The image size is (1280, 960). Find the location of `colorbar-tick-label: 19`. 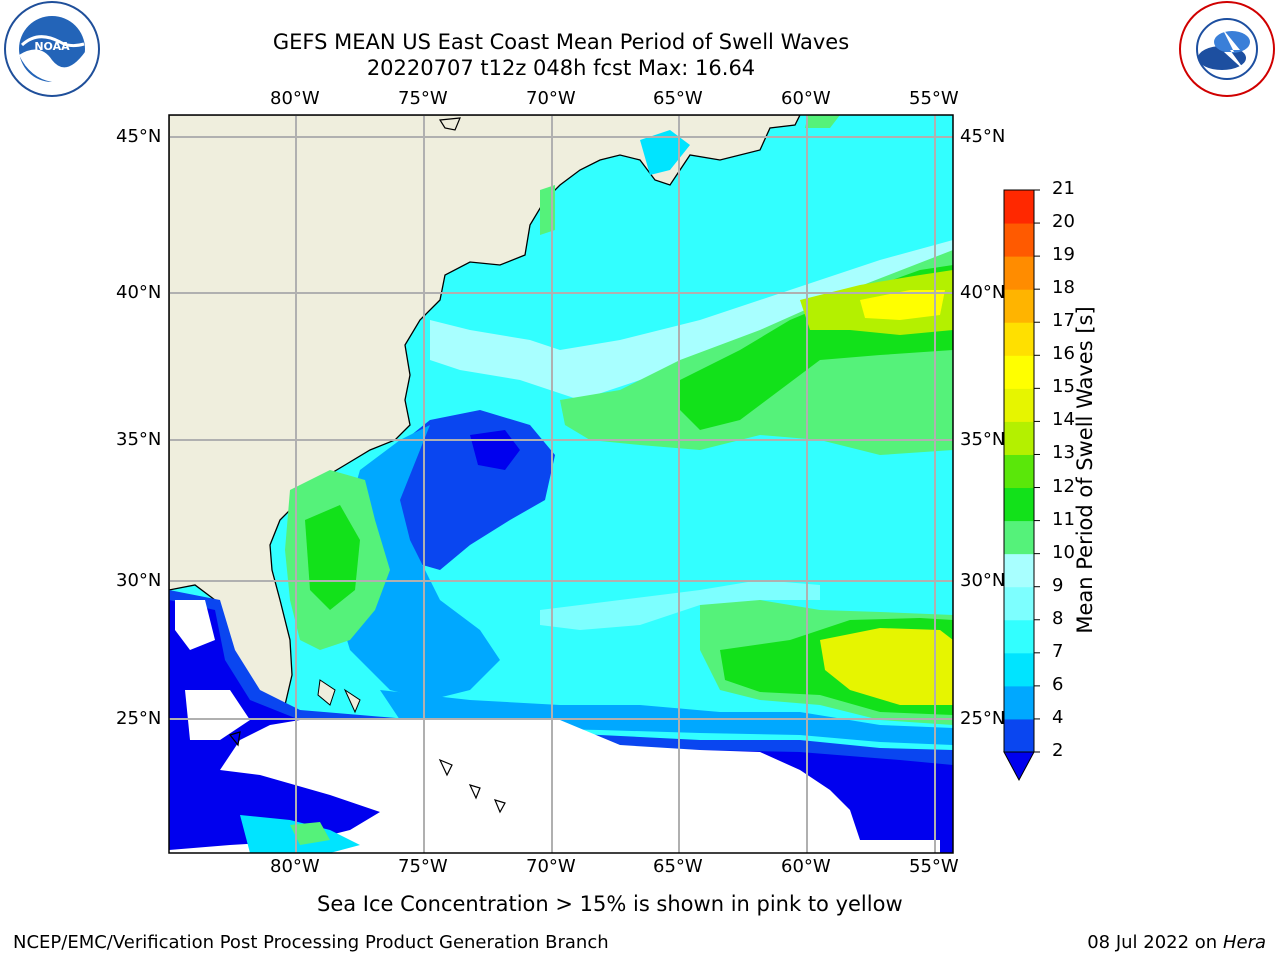

colorbar-tick-label: 19 is located at coordinates (1063, 255).